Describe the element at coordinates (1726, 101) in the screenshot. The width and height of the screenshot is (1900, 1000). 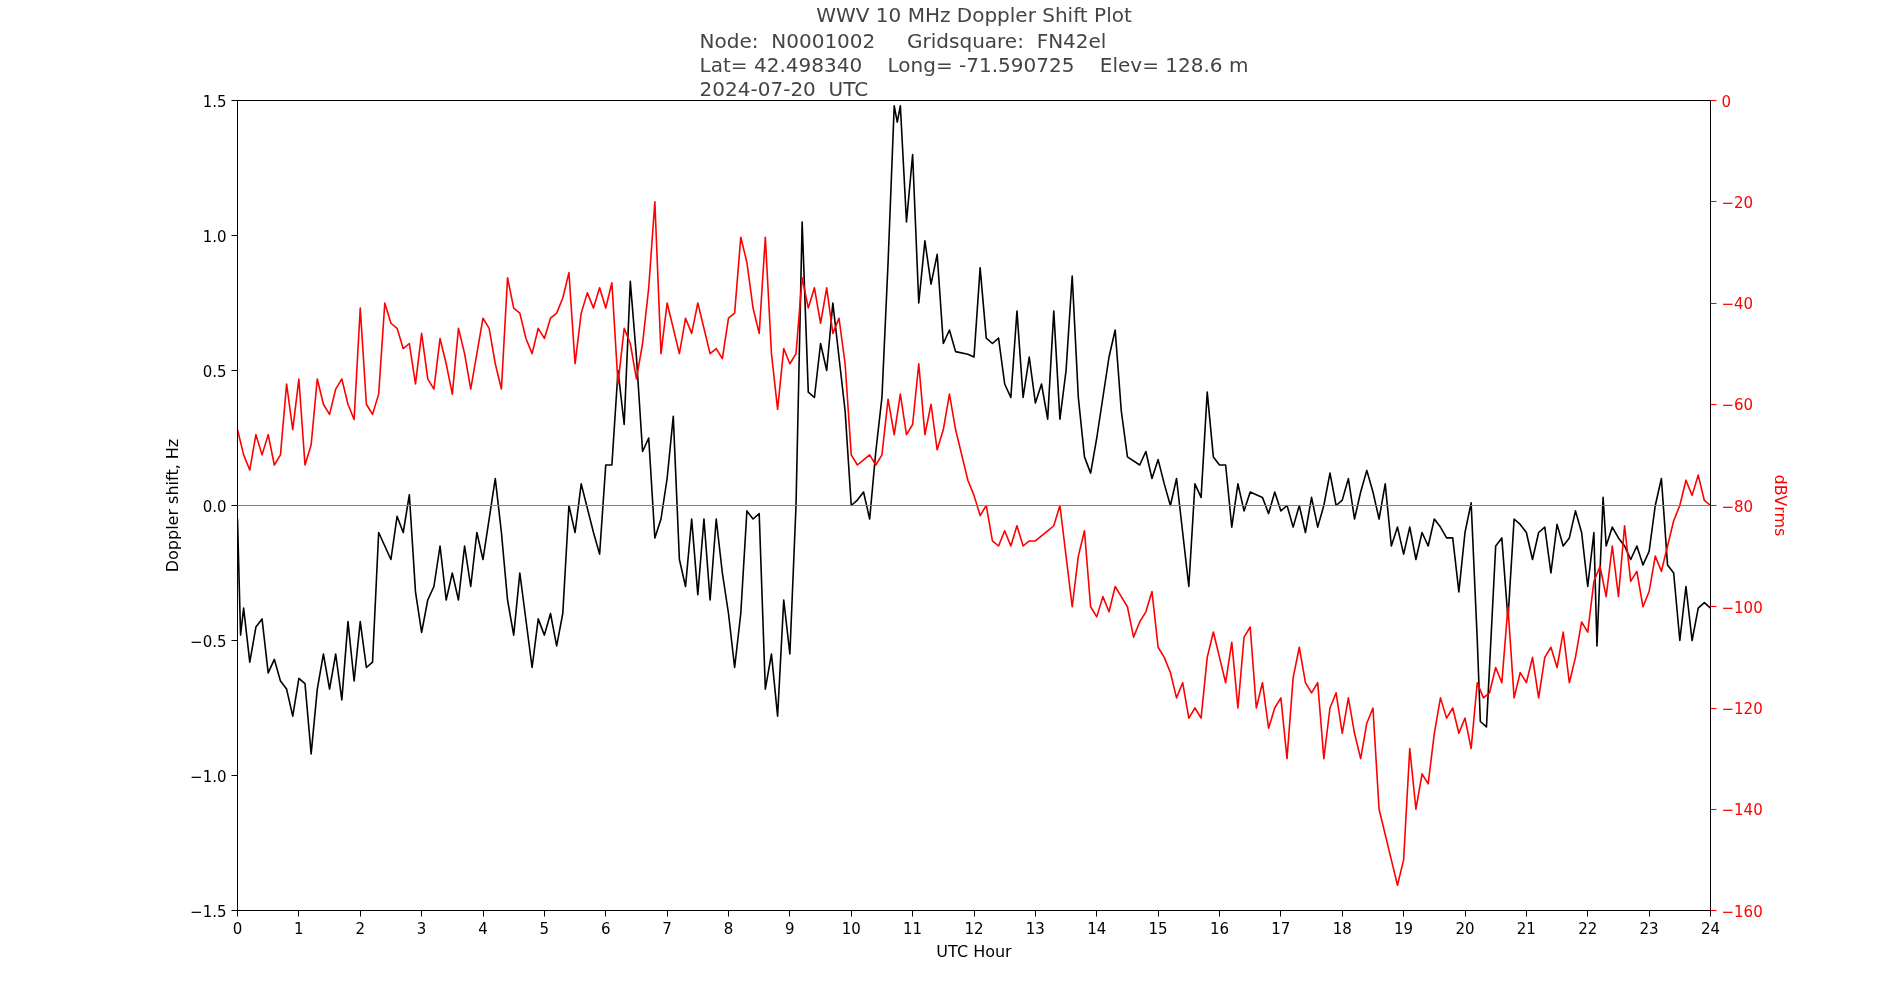
I see `y2-tick-label: 0` at that location.